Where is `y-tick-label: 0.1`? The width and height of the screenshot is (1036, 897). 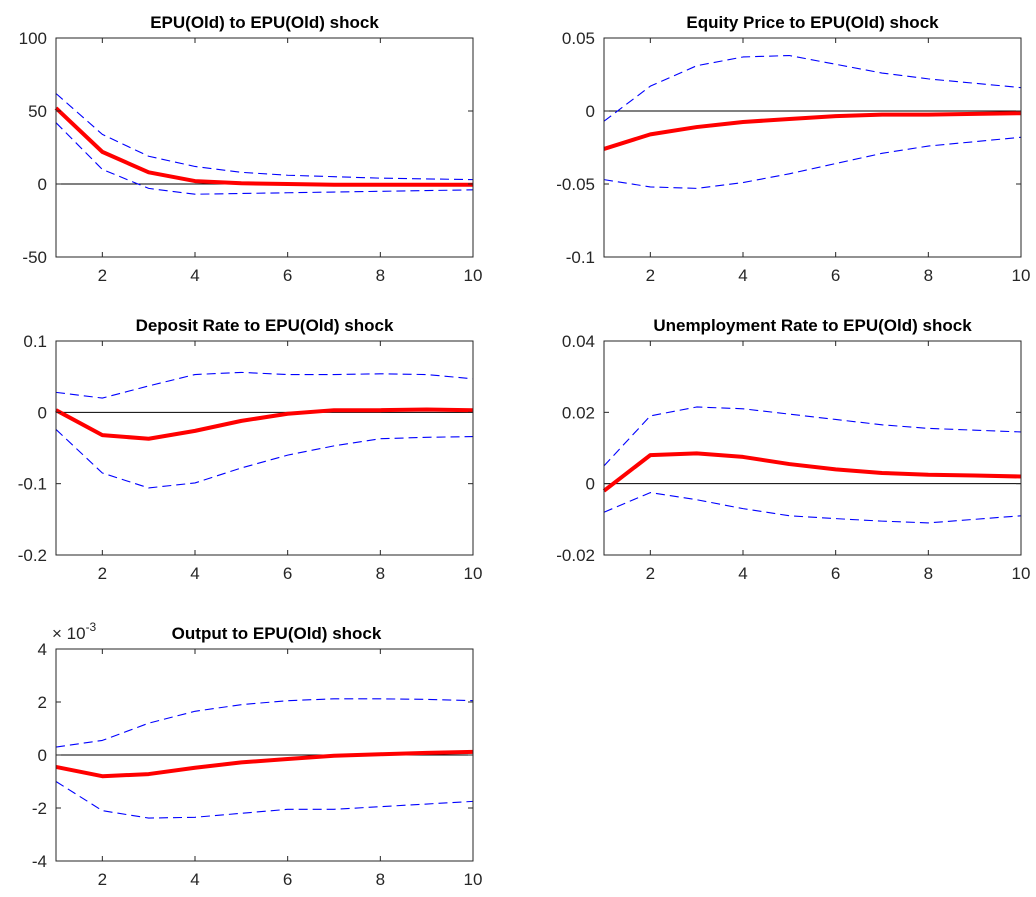 y-tick-label: 0.1 is located at coordinates (35, 341).